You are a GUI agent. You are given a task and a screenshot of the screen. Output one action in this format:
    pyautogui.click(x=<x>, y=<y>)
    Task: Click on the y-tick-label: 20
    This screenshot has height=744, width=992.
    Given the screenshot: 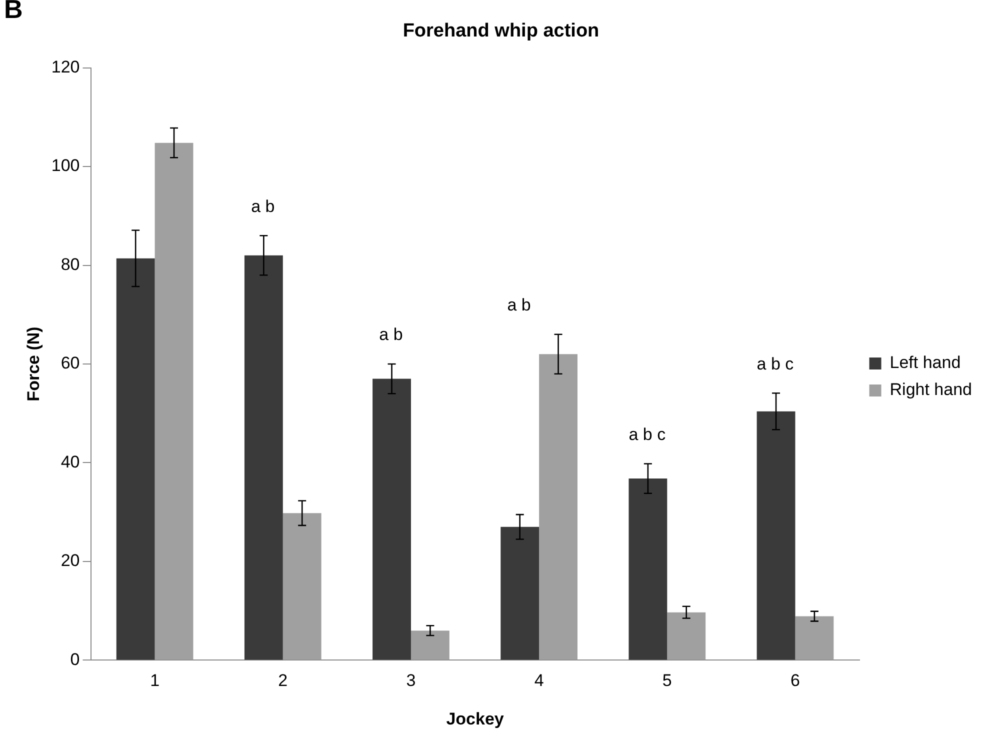 What is the action you would take?
    pyautogui.click(x=70, y=560)
    